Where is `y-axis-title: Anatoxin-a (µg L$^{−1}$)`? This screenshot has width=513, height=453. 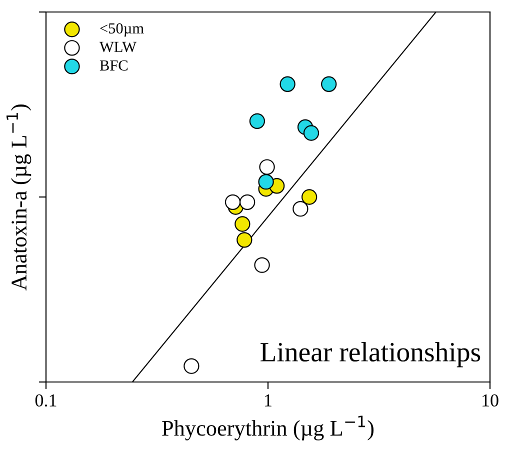 y-axis-title: Anatoxin-a (µg L$^{−1}$) is located at coordinates (19, 197).